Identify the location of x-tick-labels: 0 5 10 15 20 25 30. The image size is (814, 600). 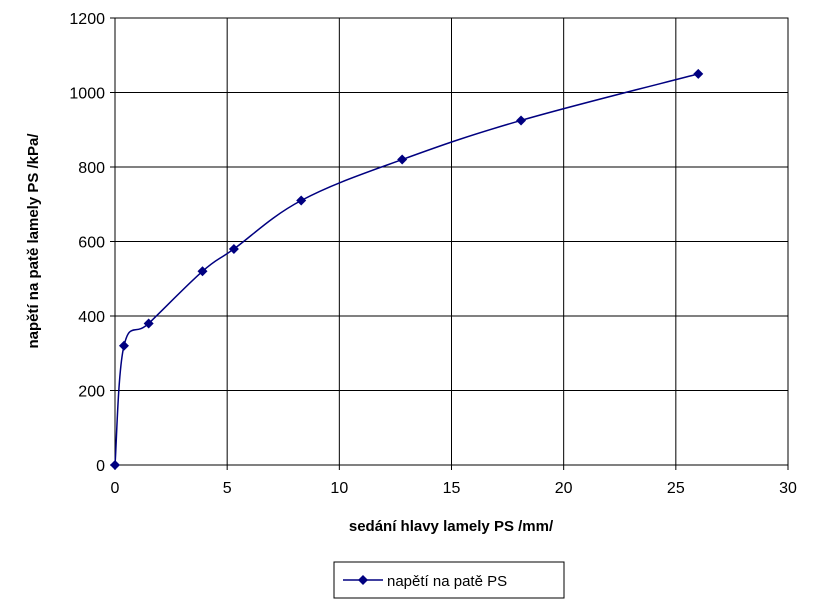
(454, 488).